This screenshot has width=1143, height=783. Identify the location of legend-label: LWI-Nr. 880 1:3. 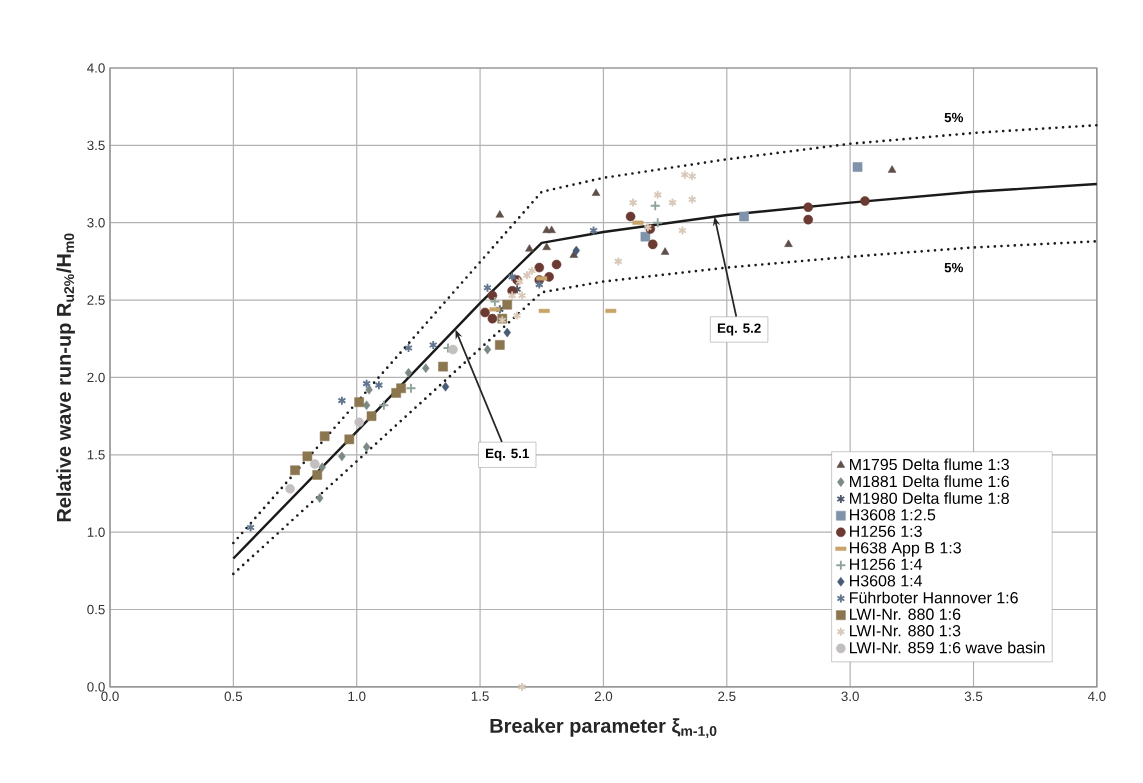
(905, 631).